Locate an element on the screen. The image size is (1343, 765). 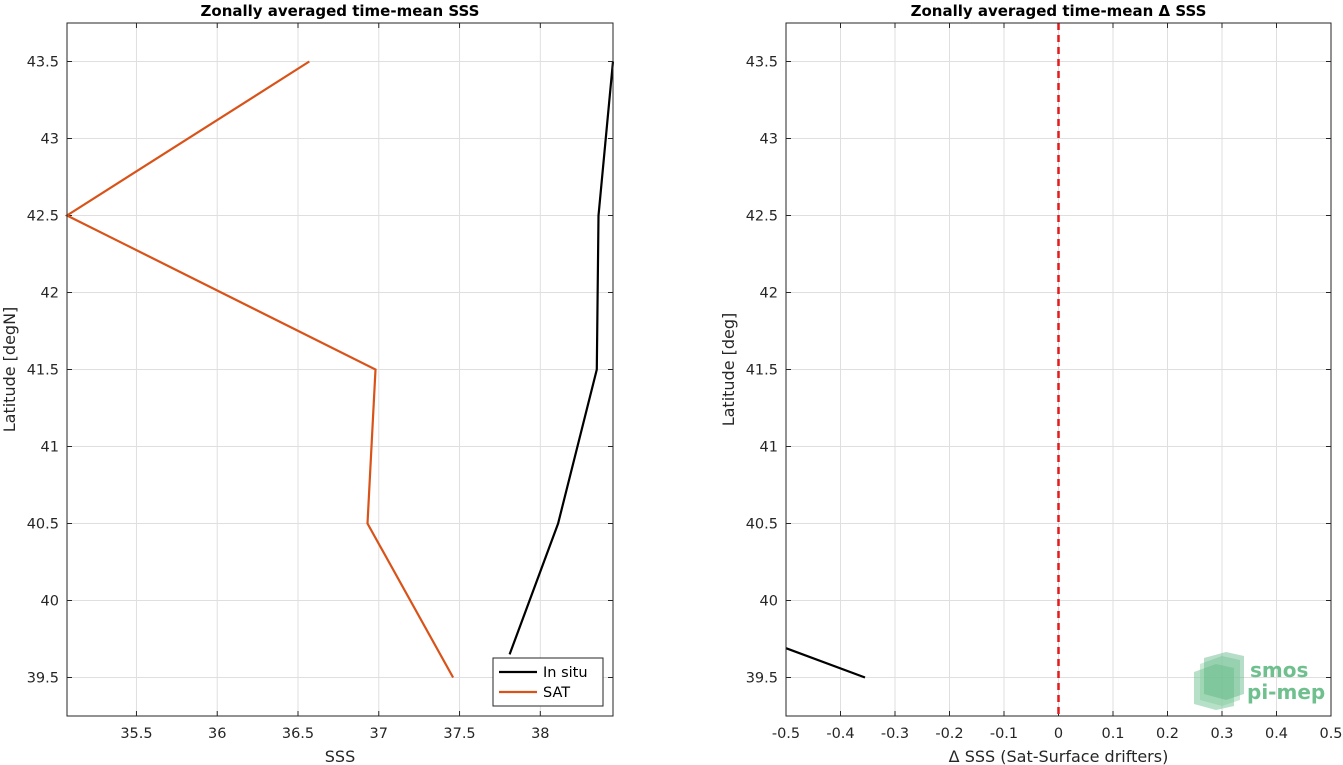
x-tick-label: -0.1 is located at coordinates (1004, 734).